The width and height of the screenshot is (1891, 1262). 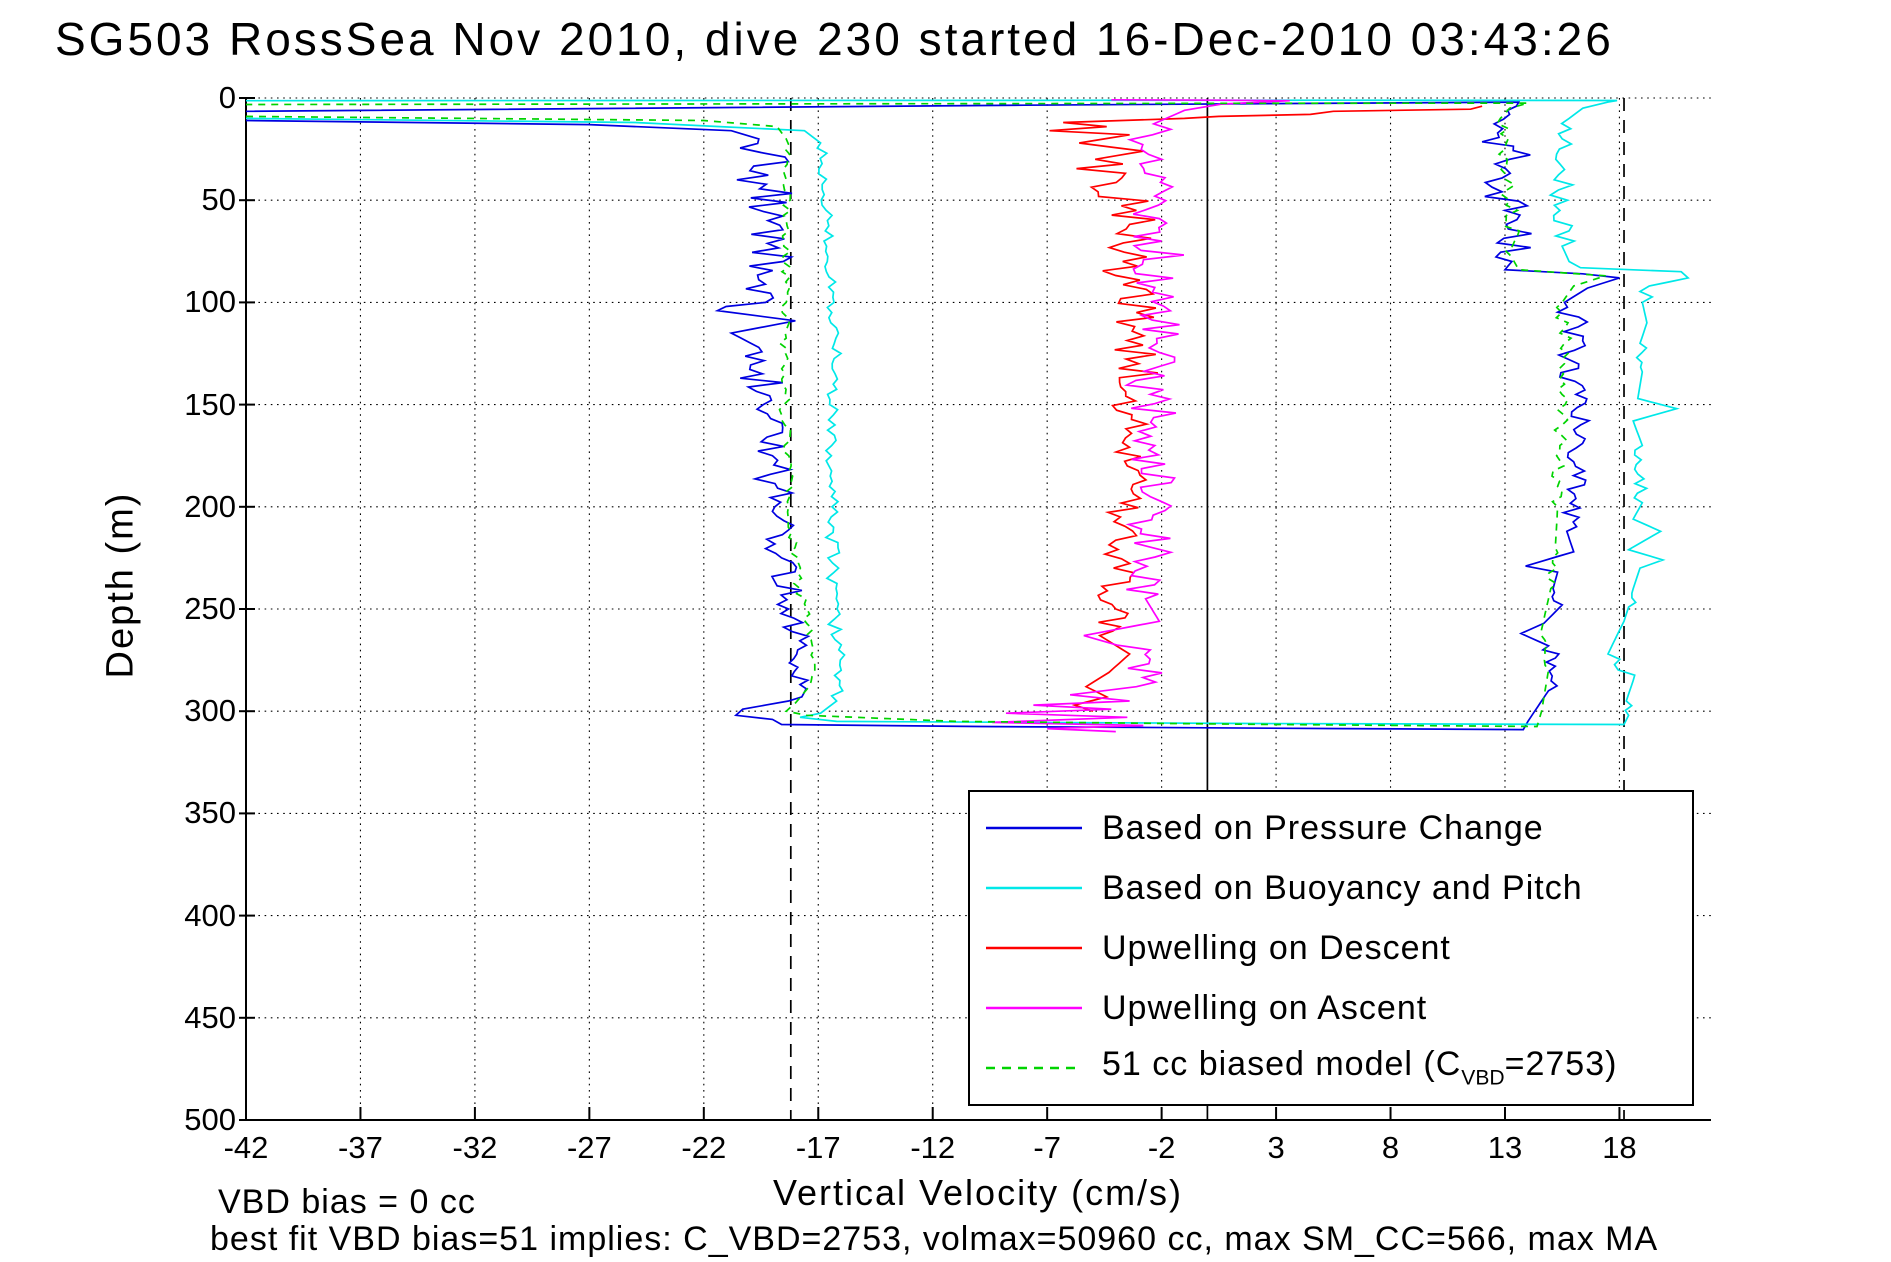 I want to click on y-tick-label: 100, so click(x=210, y=302).